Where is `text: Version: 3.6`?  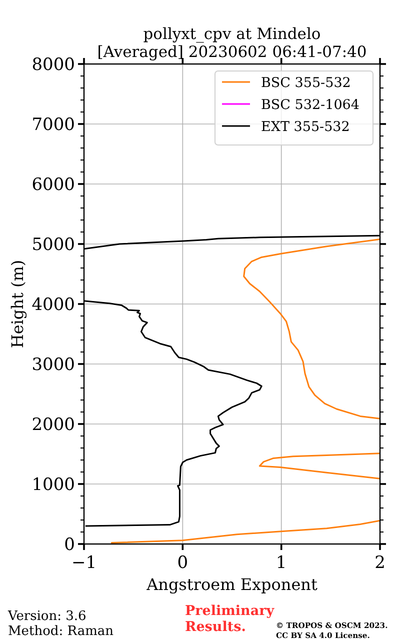 text: Version: 3.6 is located at coordinates (46, 616).